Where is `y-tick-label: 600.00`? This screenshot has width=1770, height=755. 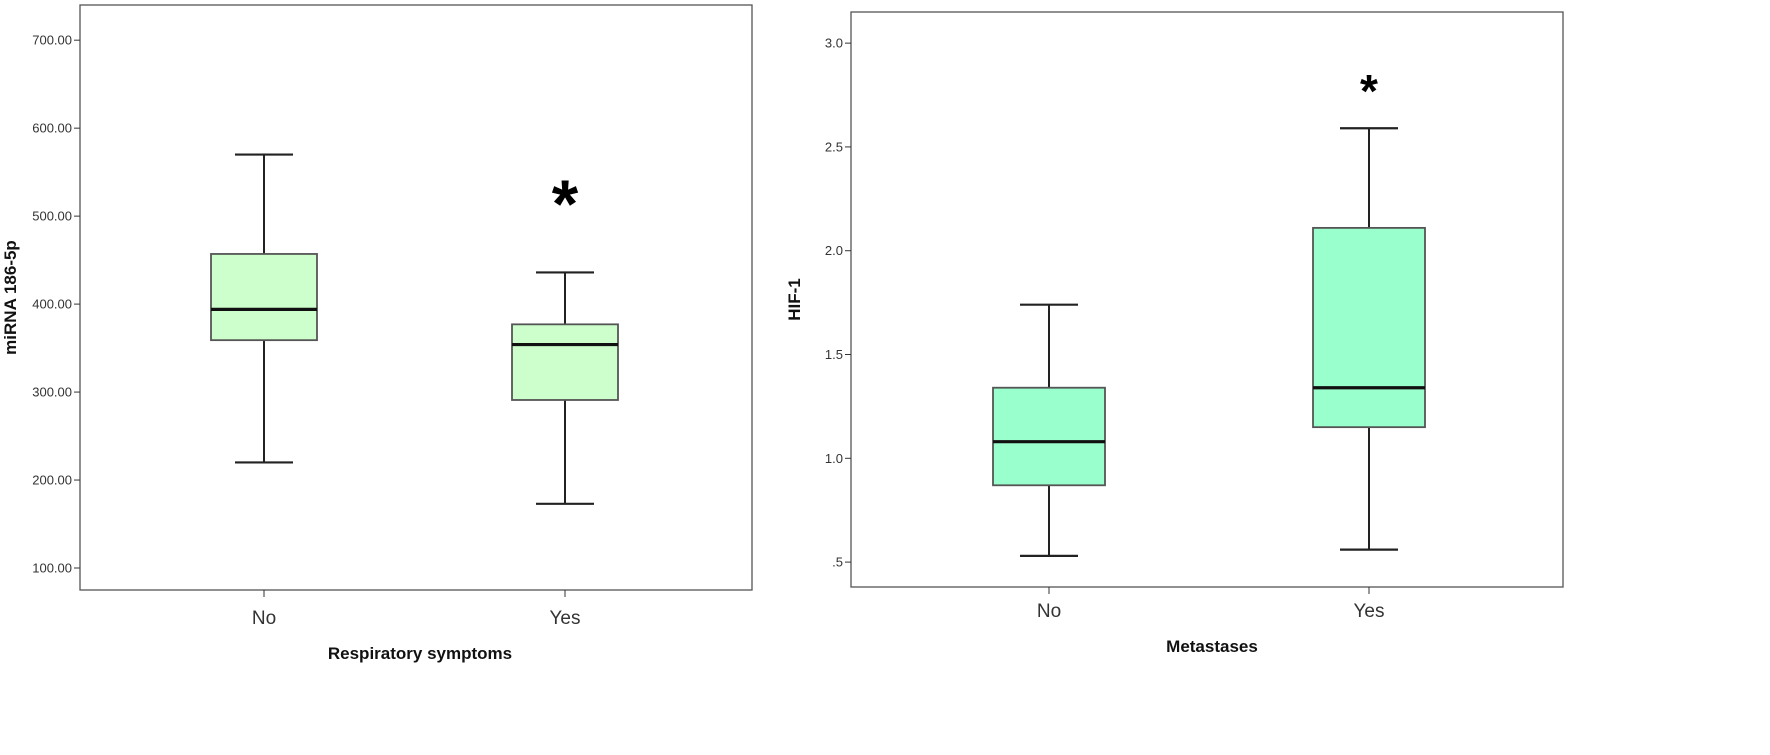 y-tick-label: 600.00 is located at coordinates (52, 128).